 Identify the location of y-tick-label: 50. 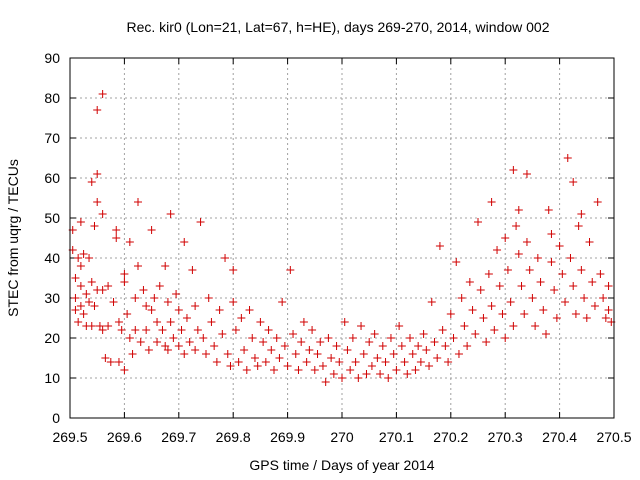
(52, 218).